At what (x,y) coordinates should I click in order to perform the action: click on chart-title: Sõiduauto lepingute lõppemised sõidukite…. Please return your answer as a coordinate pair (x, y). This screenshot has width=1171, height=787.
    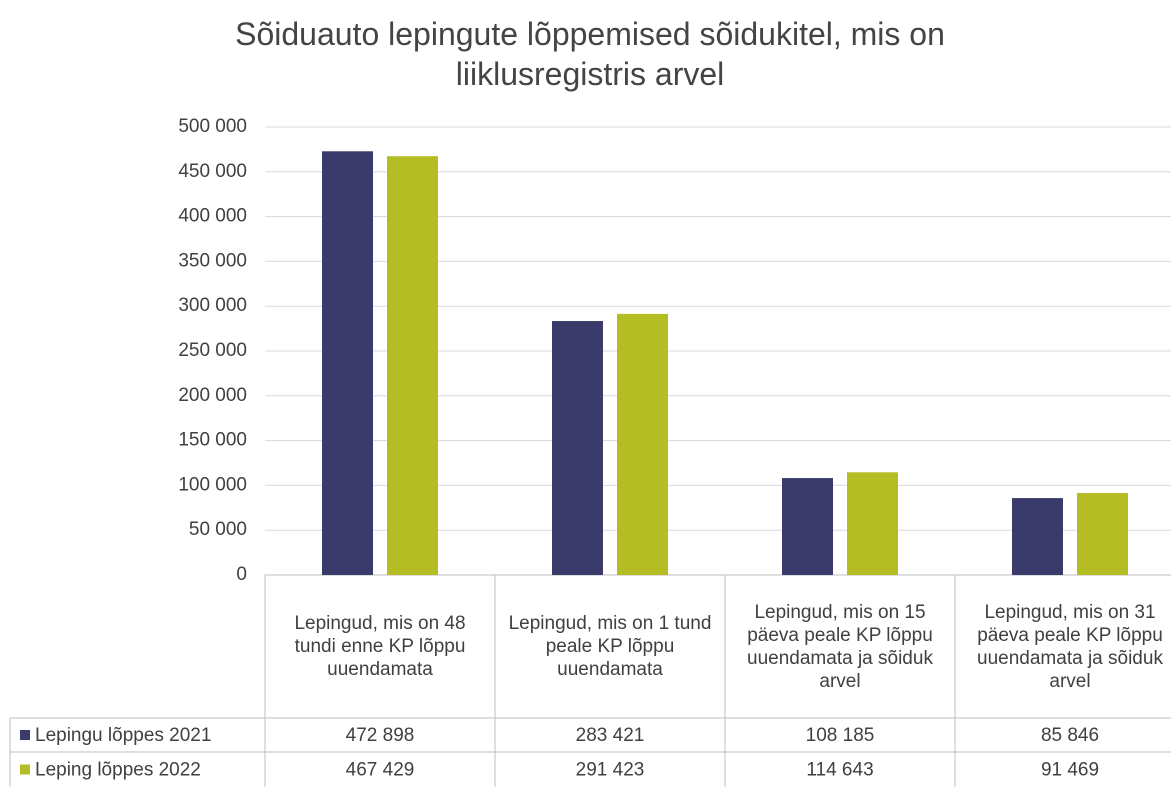
    Looking at the image, I should click on (590, 54).